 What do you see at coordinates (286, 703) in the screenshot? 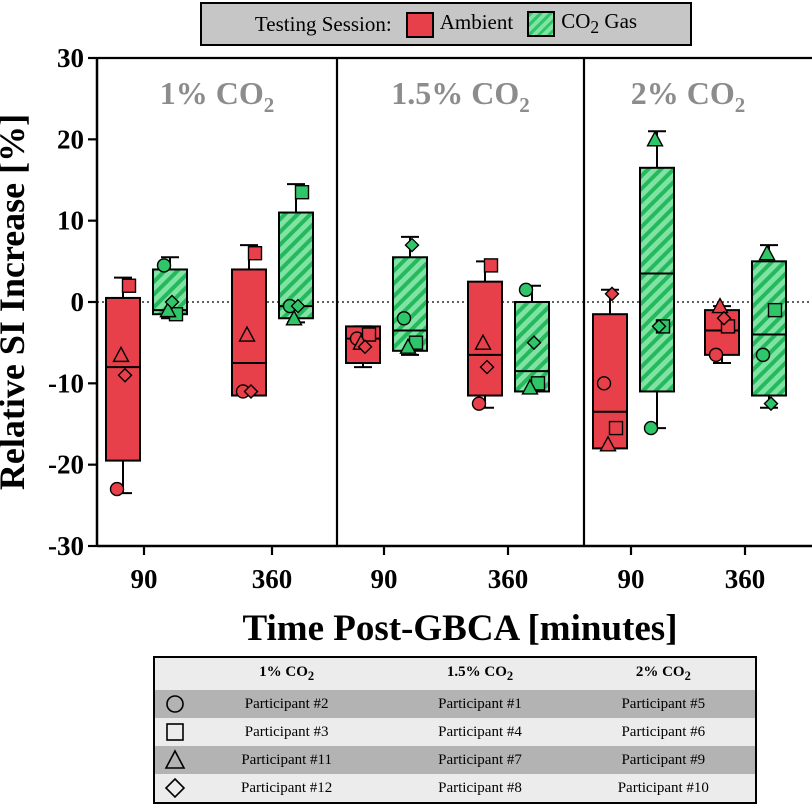
I see `table-cell: Participant #2` at bounding box center [286, 703].